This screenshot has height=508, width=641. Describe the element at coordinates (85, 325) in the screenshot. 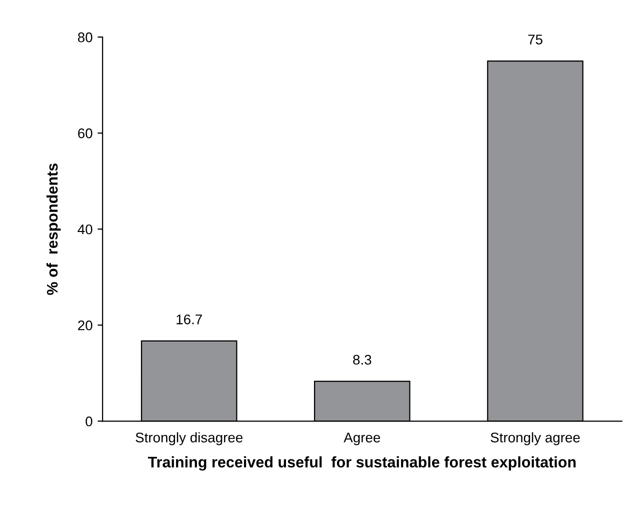

I see `y-tick-label: 20` at that location.